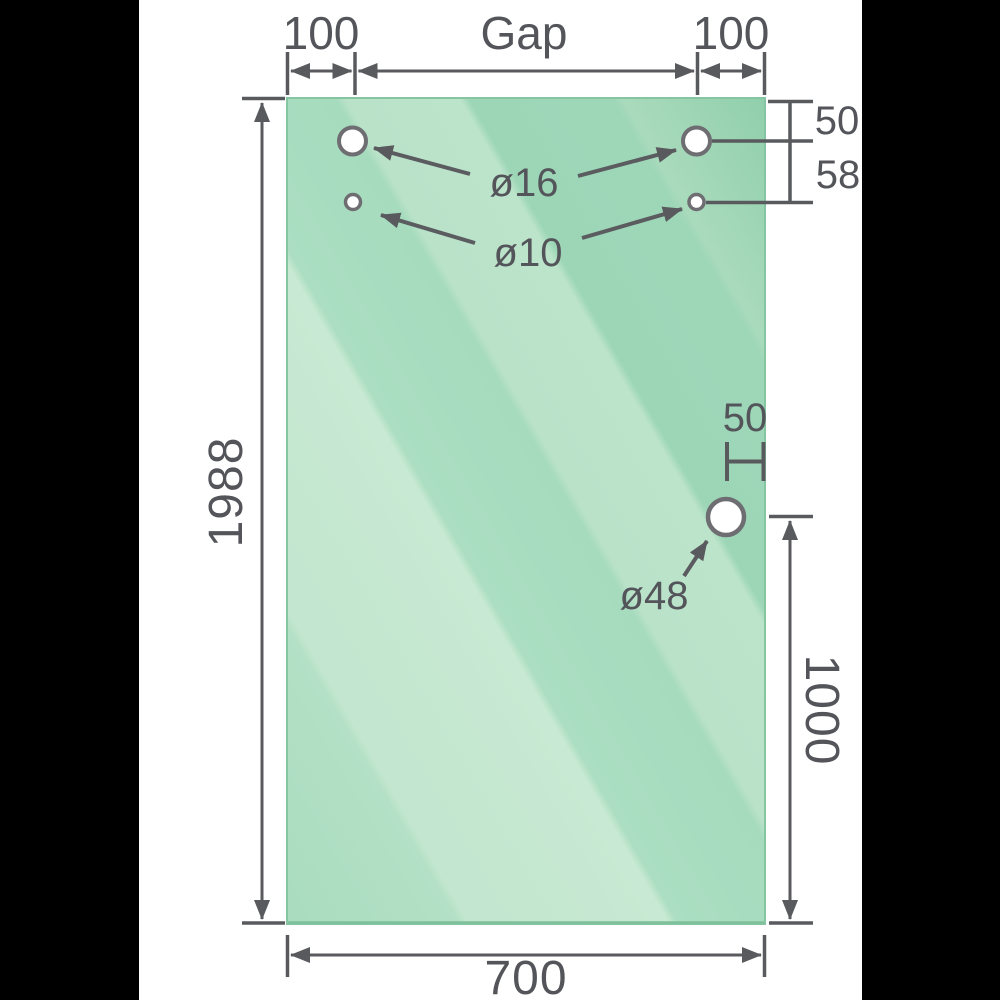  What do you see at coordinates (528, 253) in the screenshot?
I see `label-hole-mid-diameter: ø10` at bounding box center [528, 253].